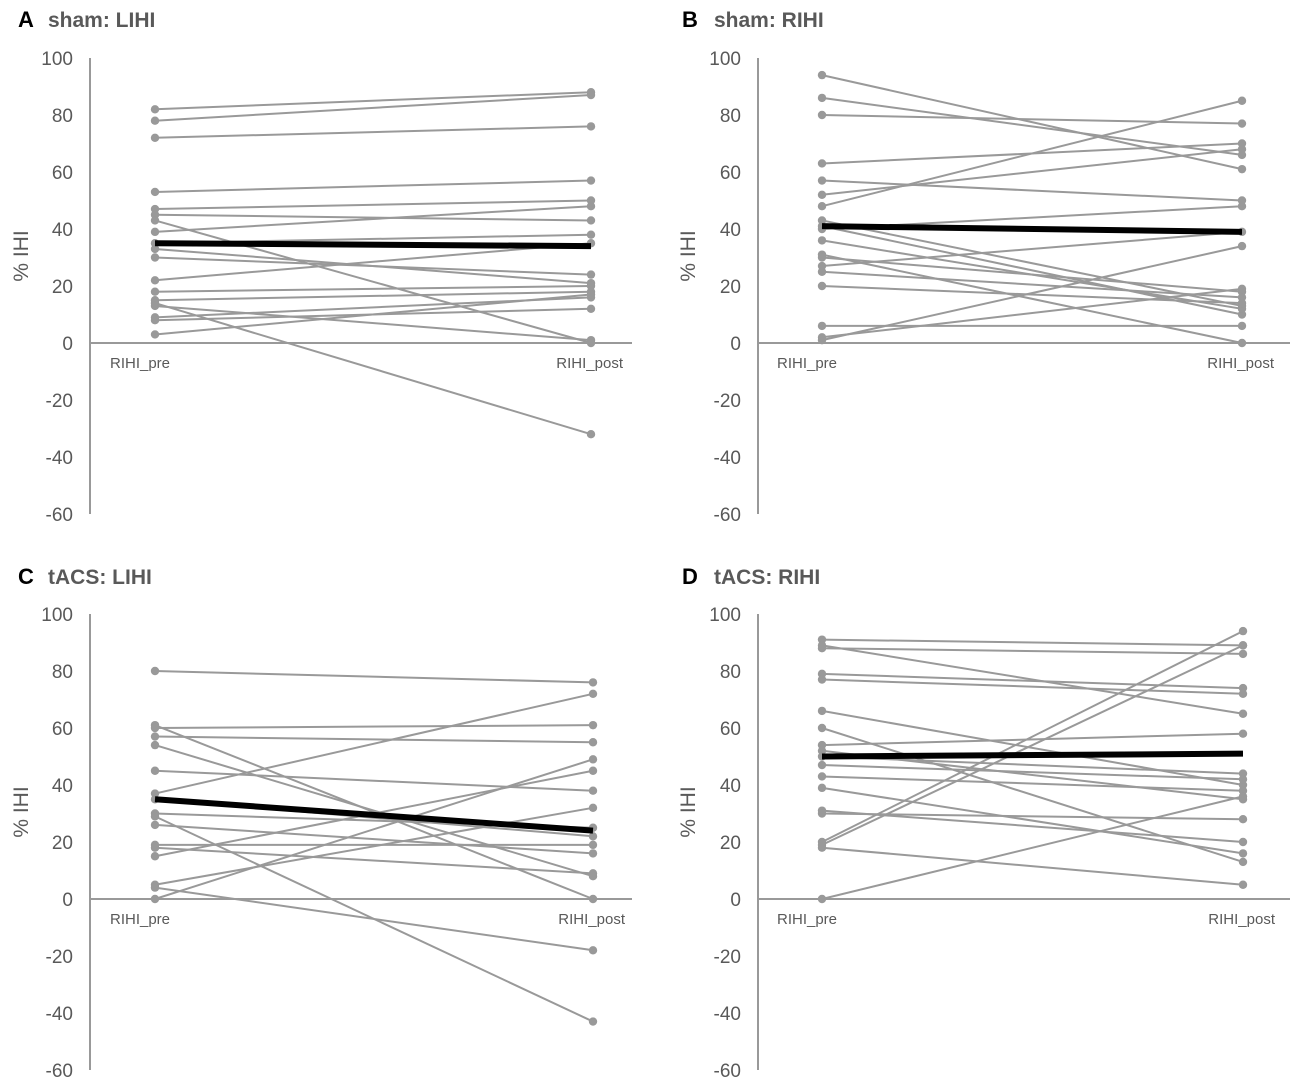  I want to click on panel-letter: B, so click(690, 19).